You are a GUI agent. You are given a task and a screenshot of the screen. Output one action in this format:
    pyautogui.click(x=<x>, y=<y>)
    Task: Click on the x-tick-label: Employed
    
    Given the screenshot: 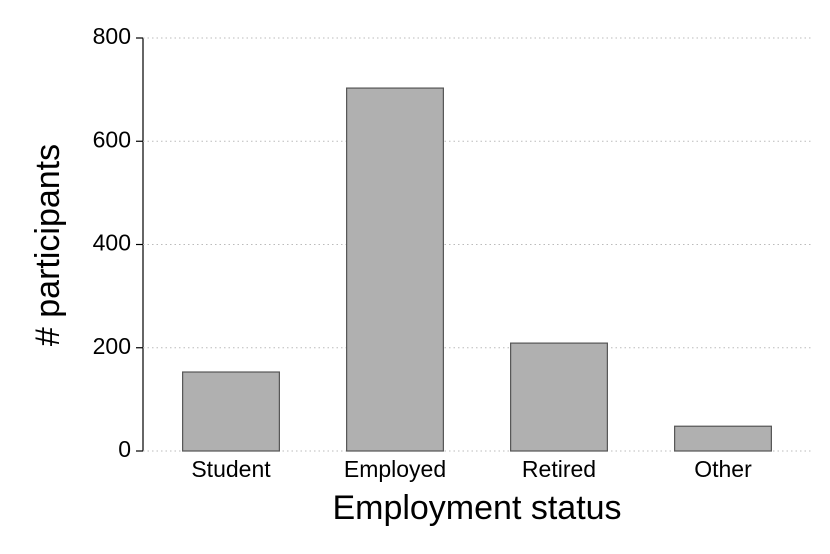 What is the action you would take?
    pyautogui.click(x=395, y=469)
    